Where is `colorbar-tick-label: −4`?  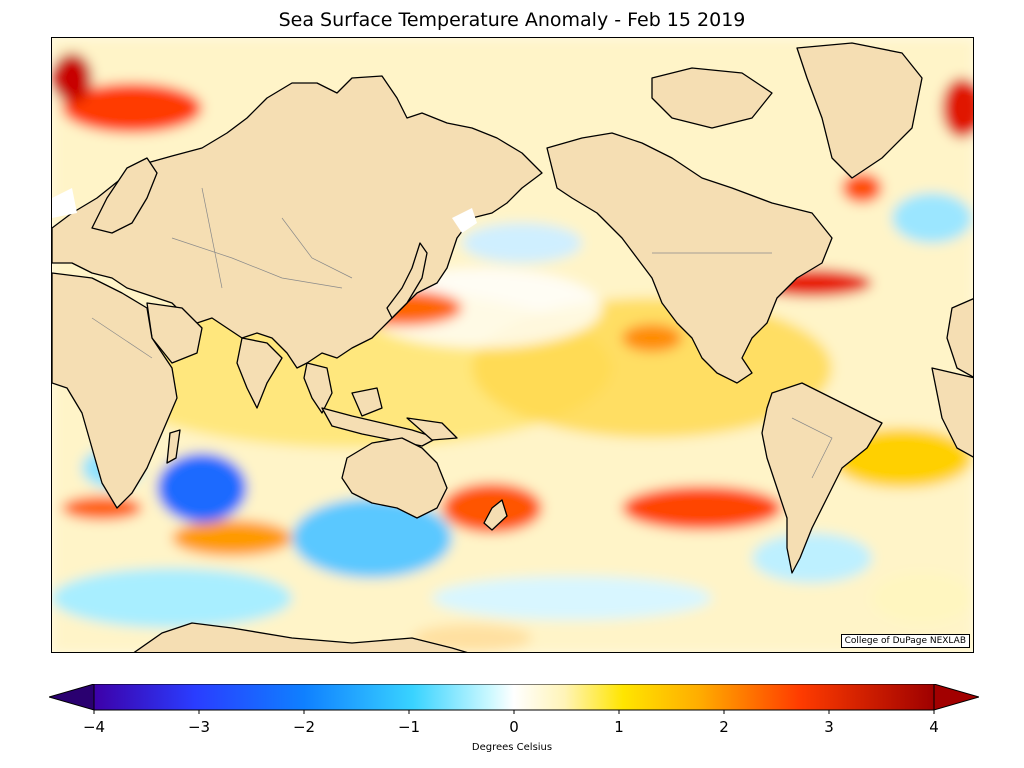
colorbar-tick-label: −4 is located at coordinates (94, 727).